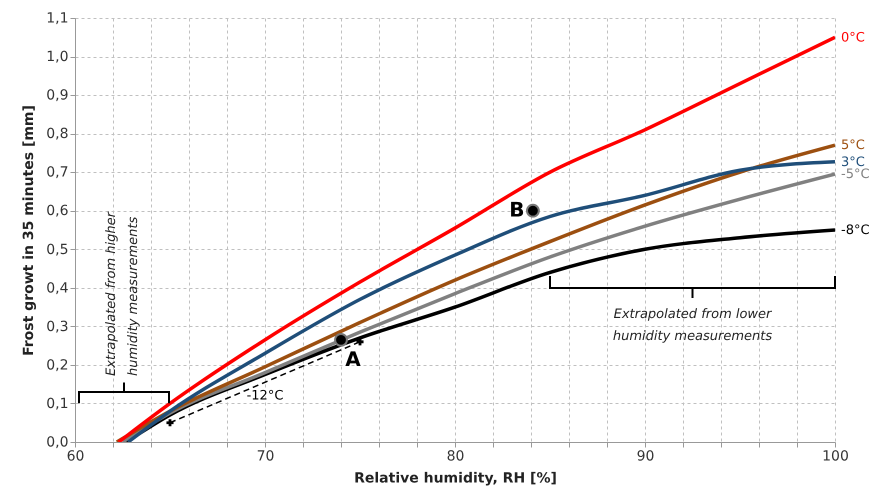  I want to click on y-tick-label: 0,0, so click(57, 442).